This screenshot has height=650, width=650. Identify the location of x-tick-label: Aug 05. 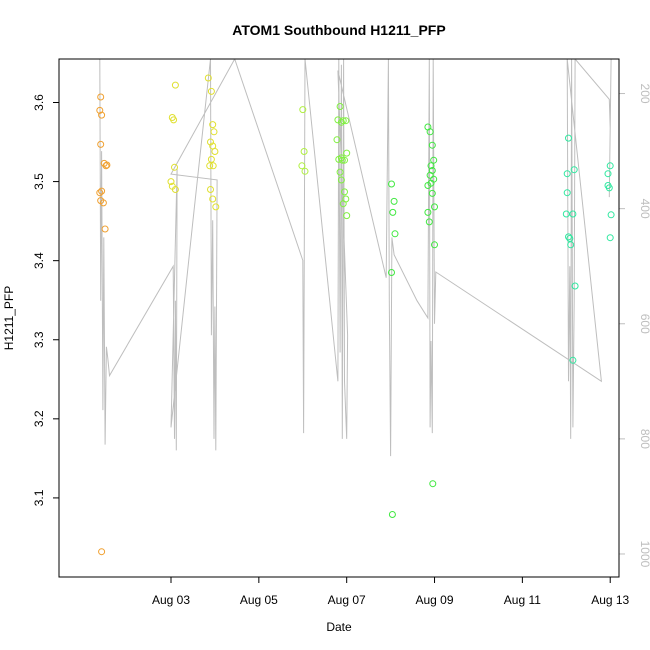
(259, 600).